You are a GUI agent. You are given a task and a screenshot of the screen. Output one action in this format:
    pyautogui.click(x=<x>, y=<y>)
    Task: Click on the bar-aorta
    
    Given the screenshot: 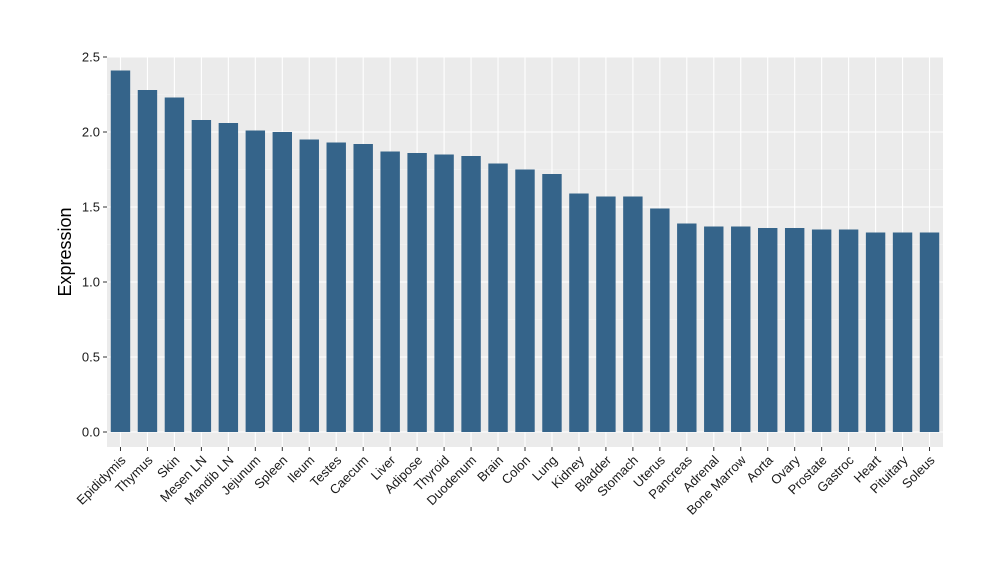 What is the action you would take?
    pyautogui.click(x=768, y=330)
    